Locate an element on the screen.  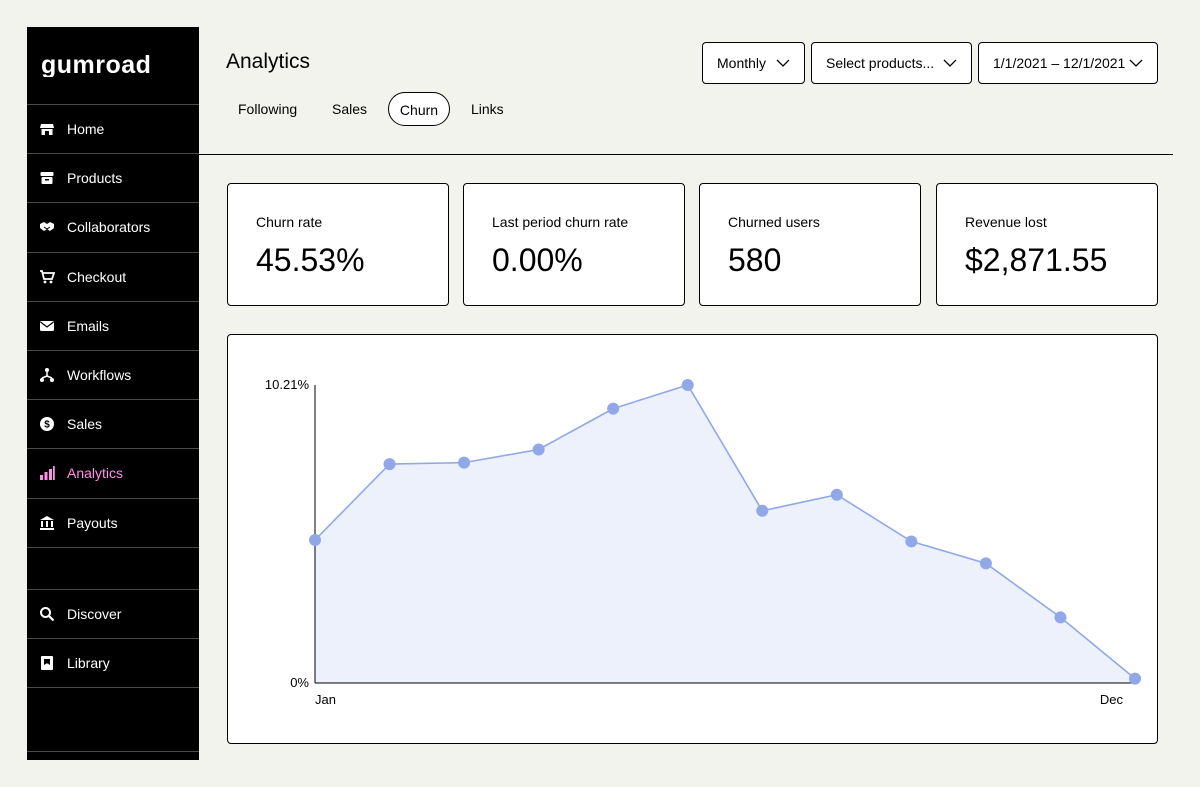
data-point-aug is located at coordinates (836, 494).